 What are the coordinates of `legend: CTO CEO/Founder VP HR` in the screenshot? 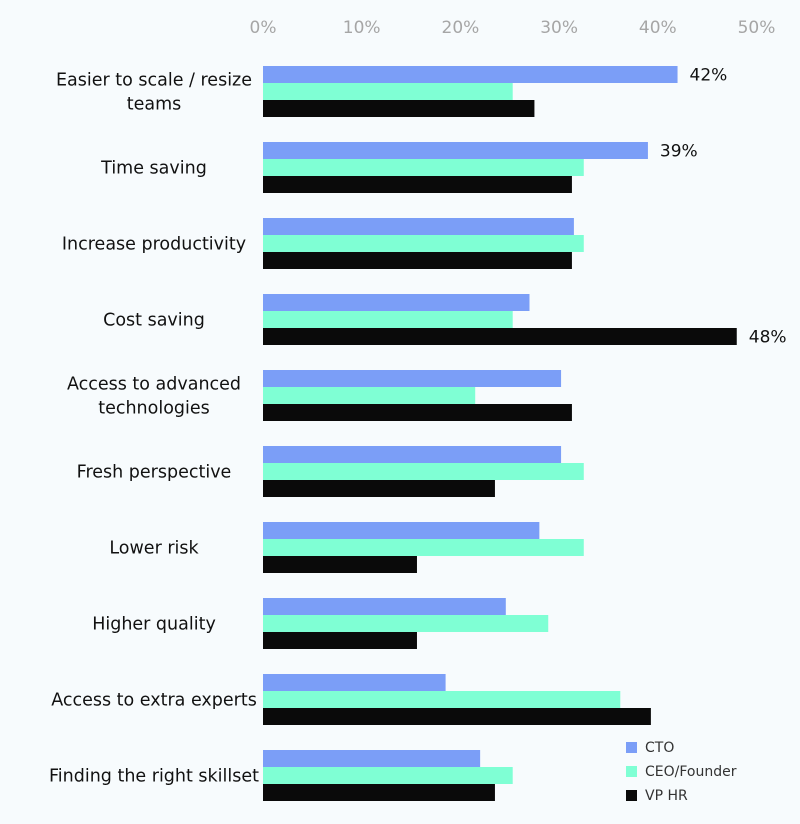 It's located at (681, 772).